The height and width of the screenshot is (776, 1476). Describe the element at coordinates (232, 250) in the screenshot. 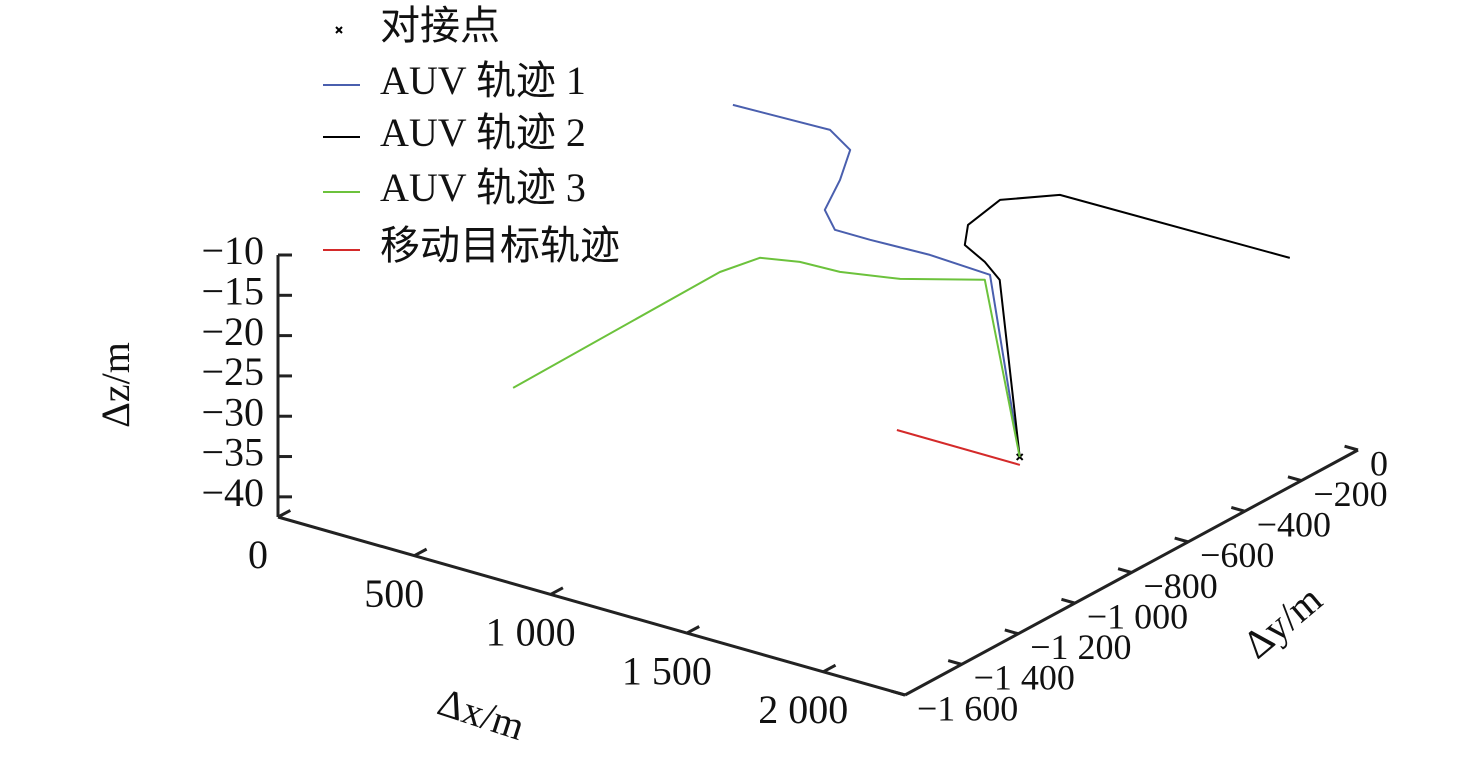

I see `z-tick-label: −10` at that location.